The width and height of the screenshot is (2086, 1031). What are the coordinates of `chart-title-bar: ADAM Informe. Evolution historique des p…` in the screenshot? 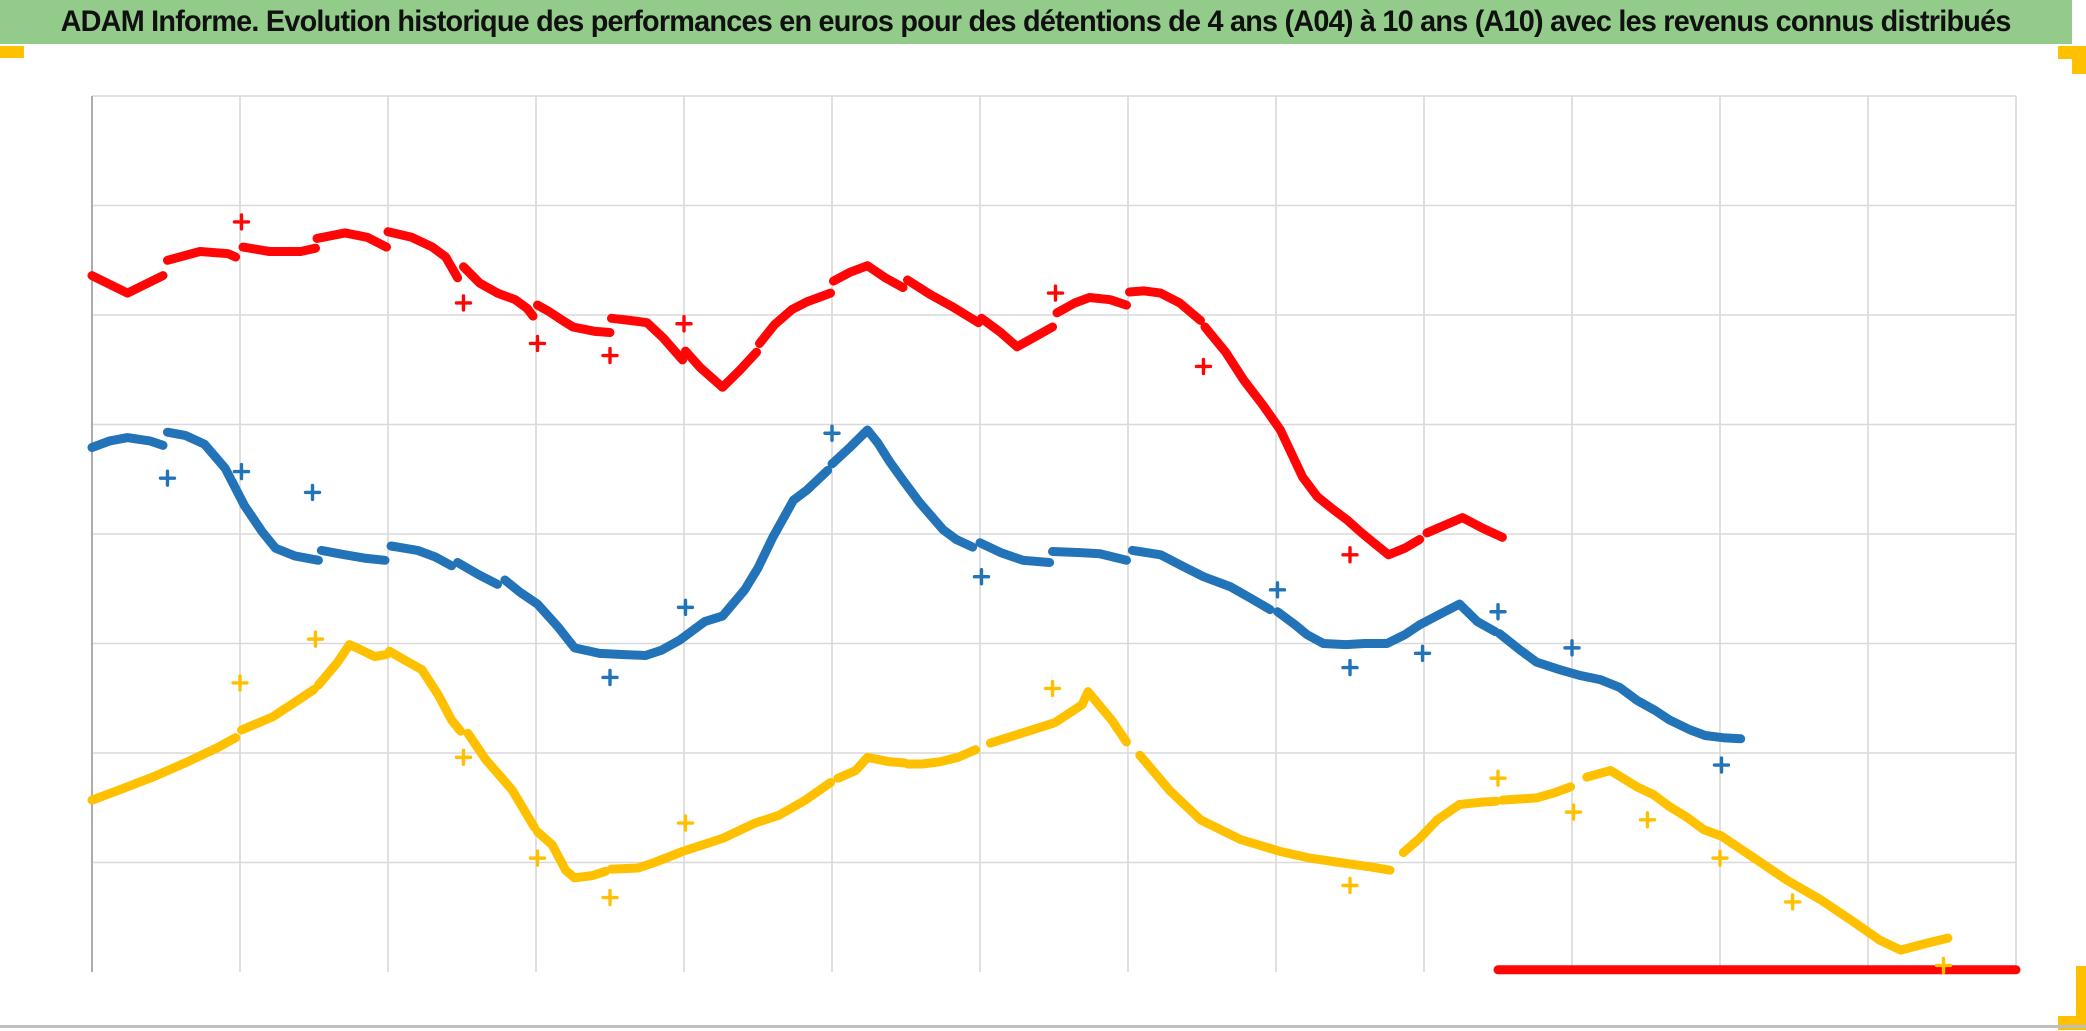 It's located at (1036, 22).